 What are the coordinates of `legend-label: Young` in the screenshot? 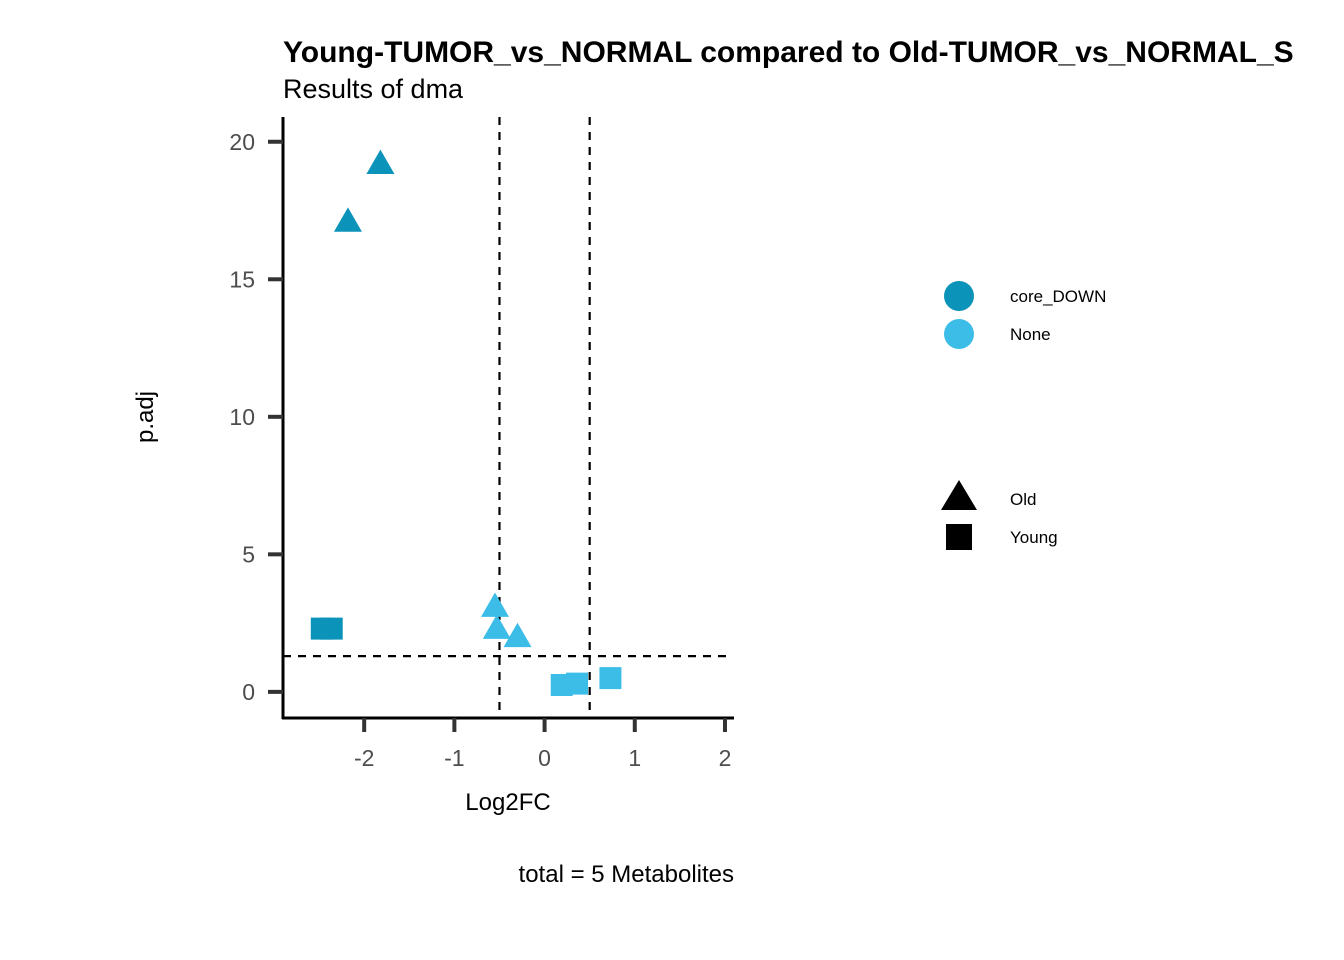 It's located at (1034, 537).